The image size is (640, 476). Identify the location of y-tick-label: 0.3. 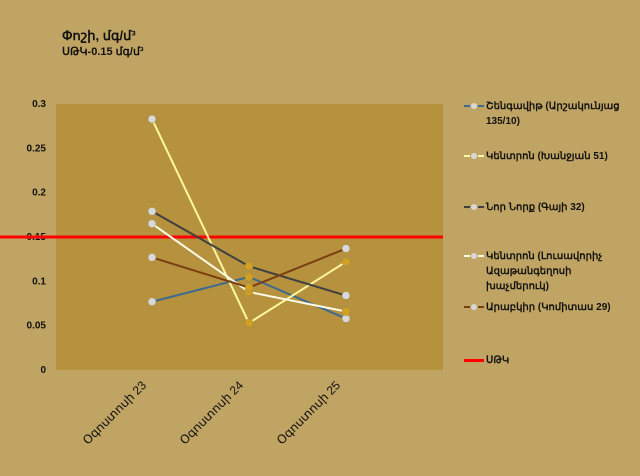
(39, 104).